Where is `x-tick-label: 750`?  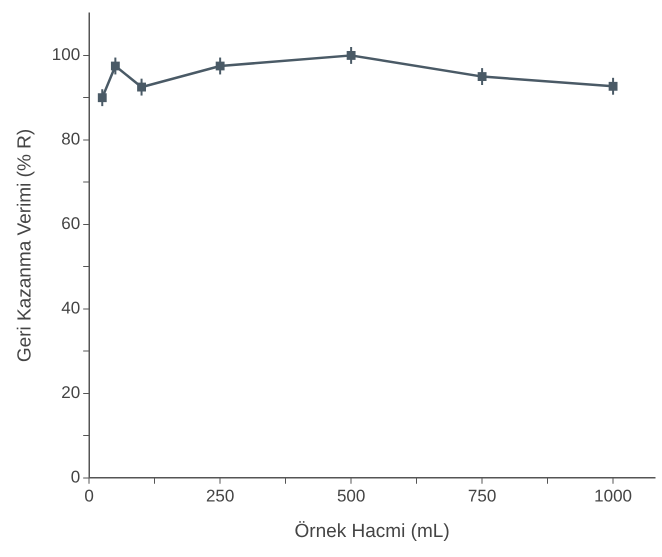
x-tick-label: 750 is located at coordinates (482, 496).